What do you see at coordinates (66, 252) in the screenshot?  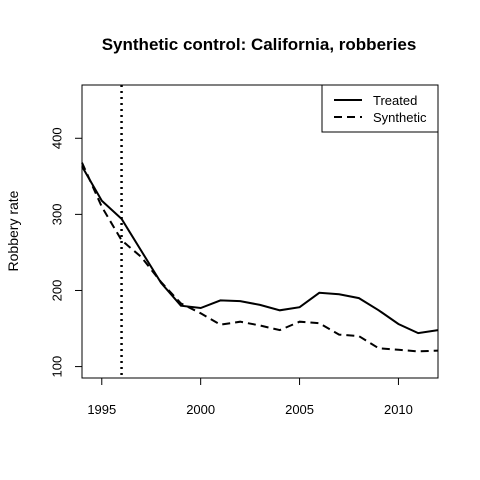 I see `y-axis: 100 200 300 400` at bounding box center [66, 252].